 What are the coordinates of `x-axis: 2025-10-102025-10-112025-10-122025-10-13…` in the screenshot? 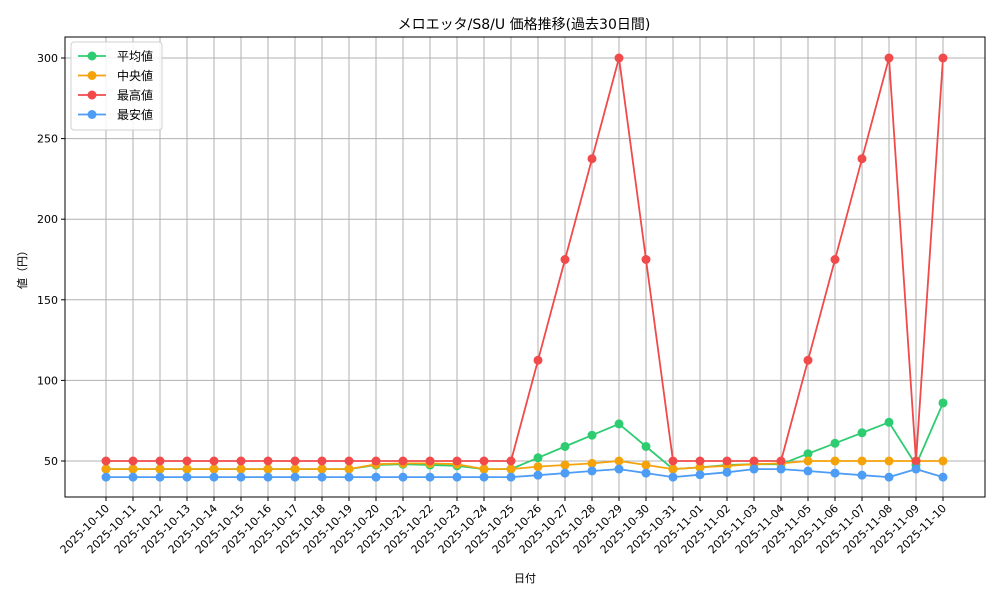 It's located at (503, 526).